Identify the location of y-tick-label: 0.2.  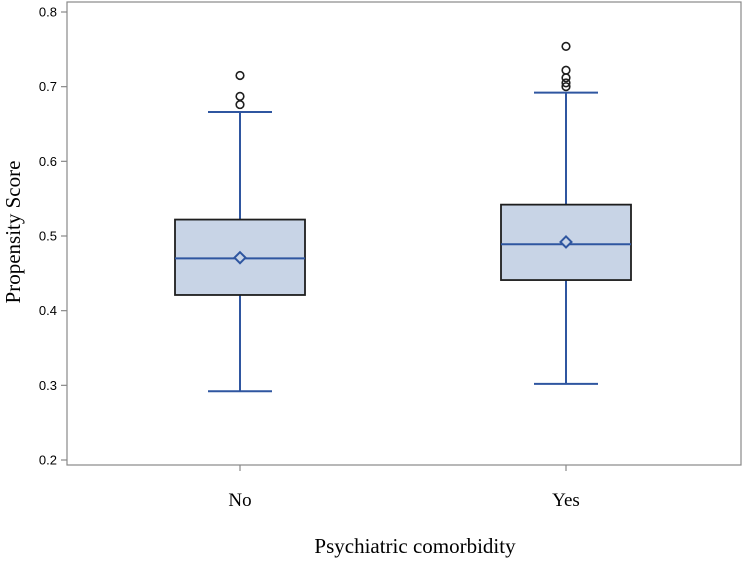
(48, 460).